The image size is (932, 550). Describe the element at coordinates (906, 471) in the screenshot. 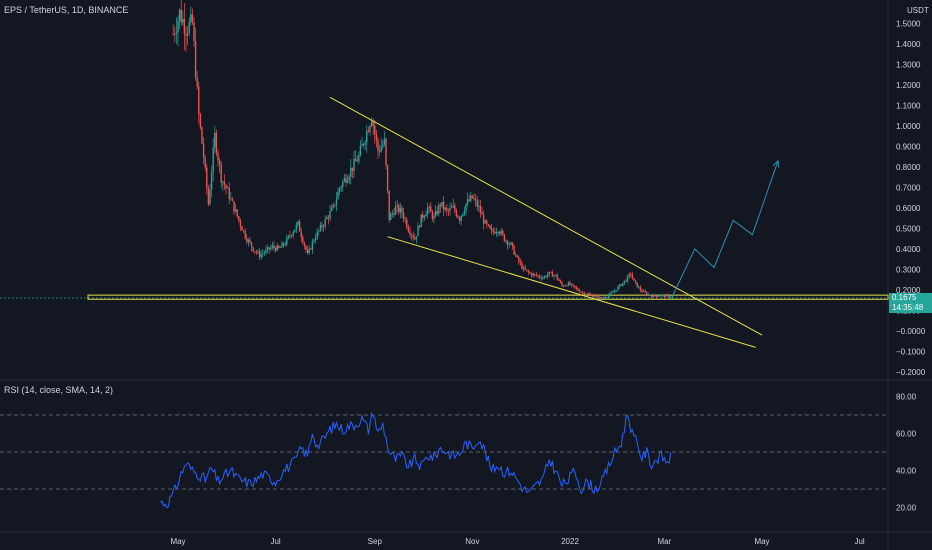

I see `rsi-tick-label: 40.00` at that location.